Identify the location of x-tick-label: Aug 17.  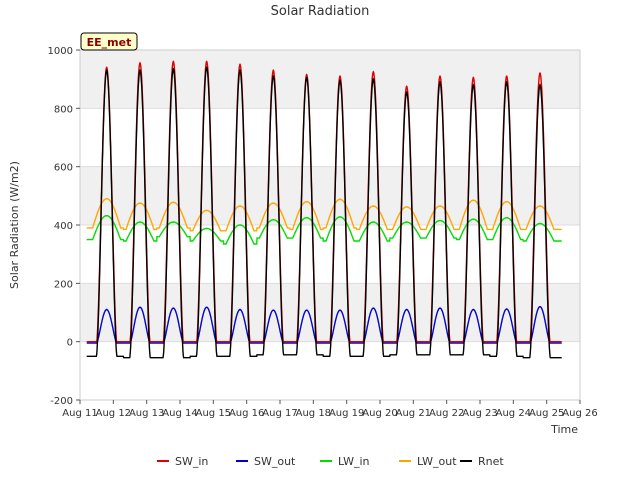
(279, 413).